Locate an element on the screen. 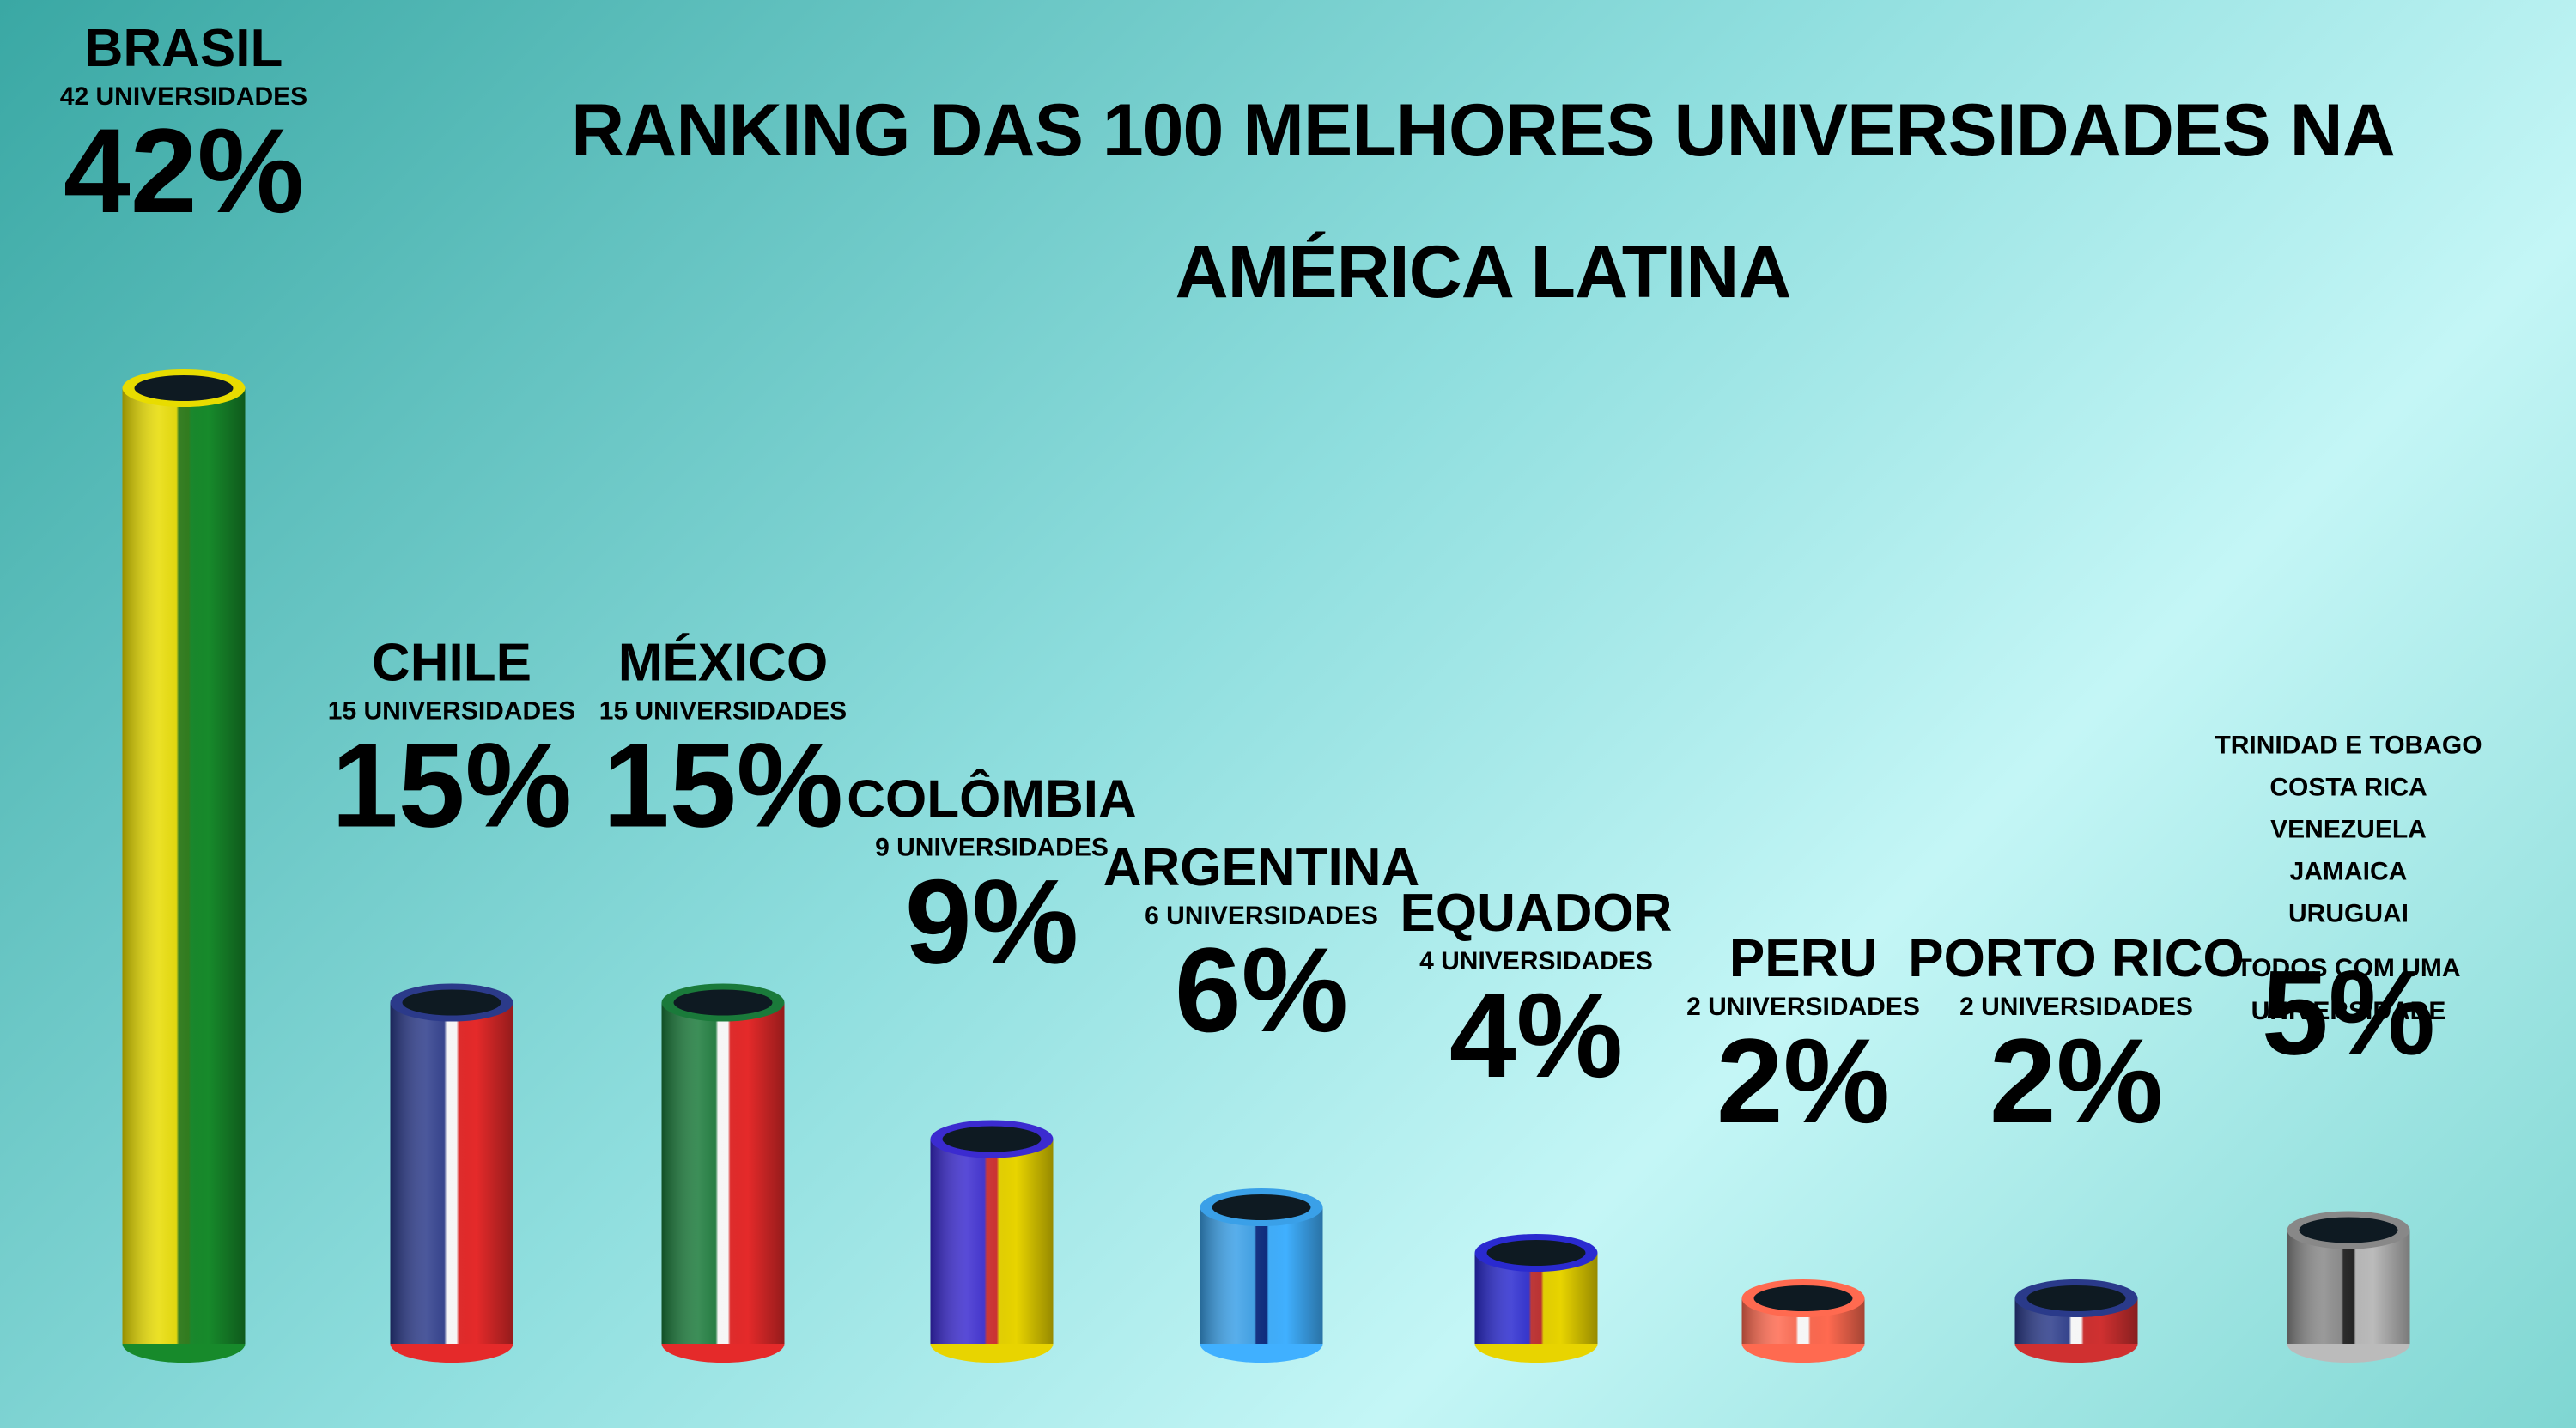 This screenshot has width=2576, height=1428. subtitle: 9 UNIVERSIDADES is located at coordinates (992, 848).